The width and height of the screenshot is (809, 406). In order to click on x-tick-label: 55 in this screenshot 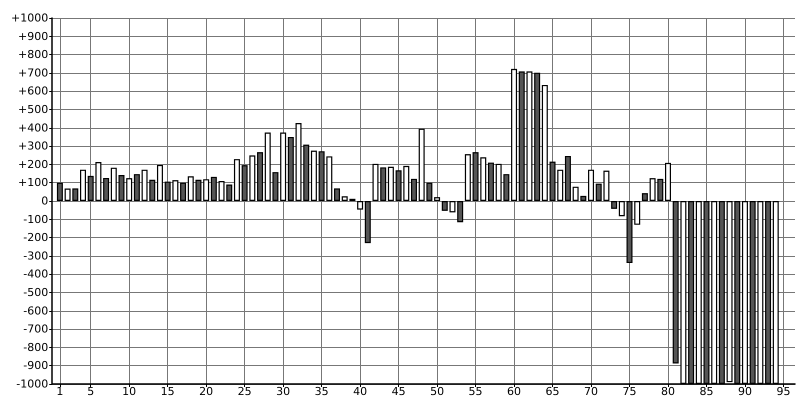, I will do `click(475, 391)`.